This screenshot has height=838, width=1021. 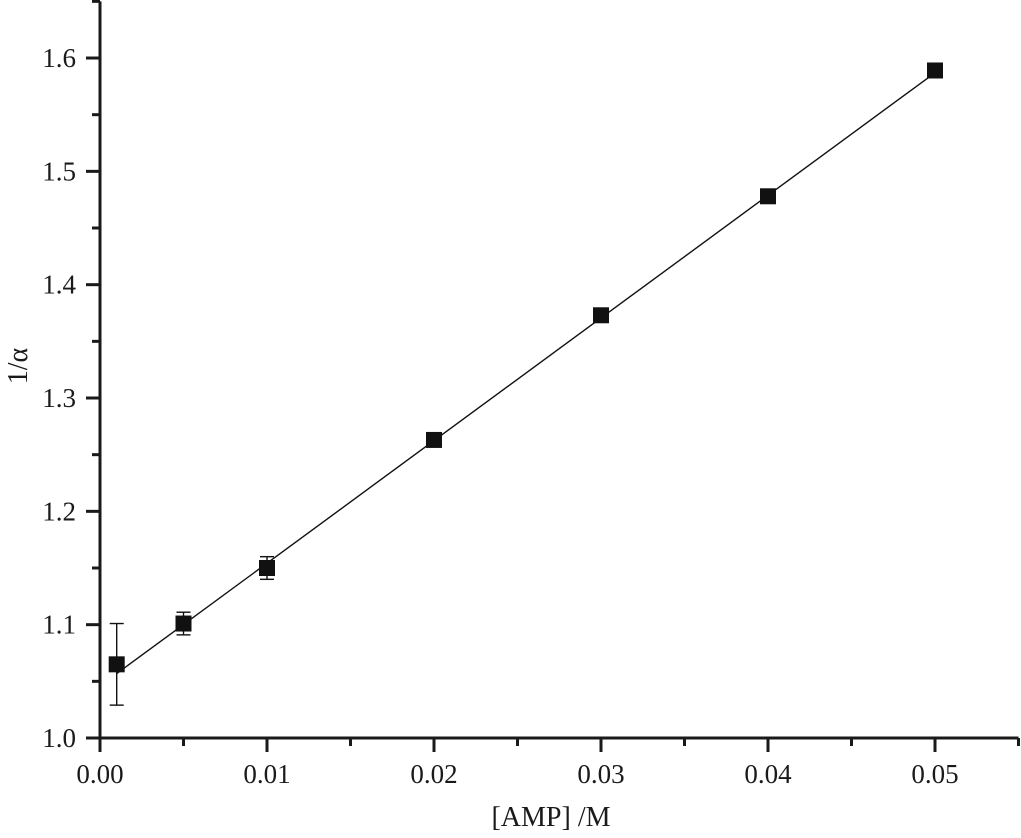 What do you see at coordinates (59, 285) in the screenshot?
I see `y-tick-label: 1.4` at bounding box center [59, 285].